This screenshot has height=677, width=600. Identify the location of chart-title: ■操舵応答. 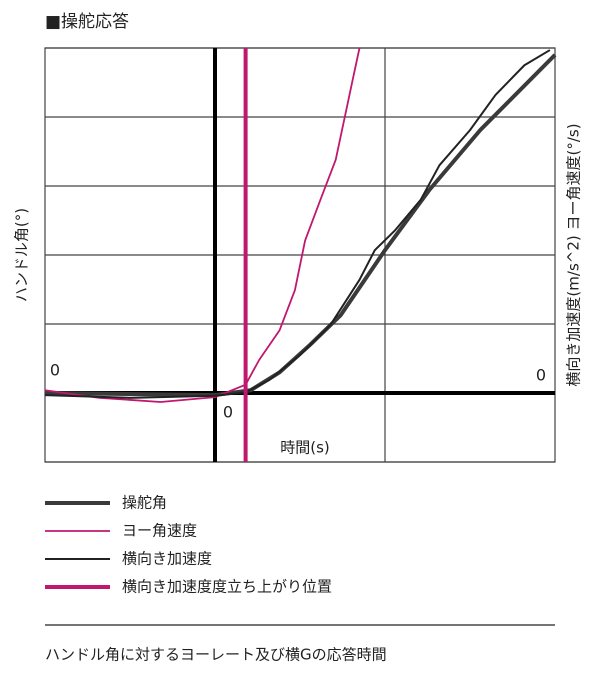
(87, 22).